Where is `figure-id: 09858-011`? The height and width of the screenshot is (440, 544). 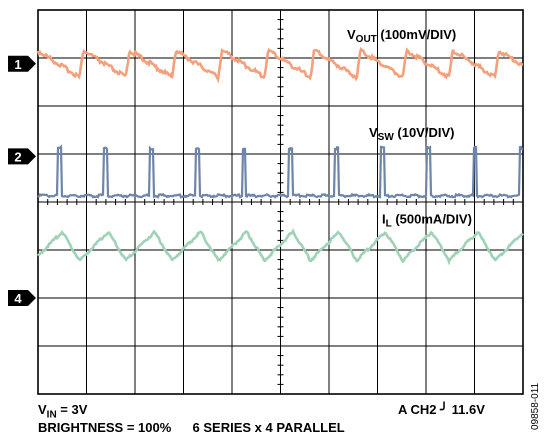 figure-id: 09858-011 is located at coordinates (535, 406).